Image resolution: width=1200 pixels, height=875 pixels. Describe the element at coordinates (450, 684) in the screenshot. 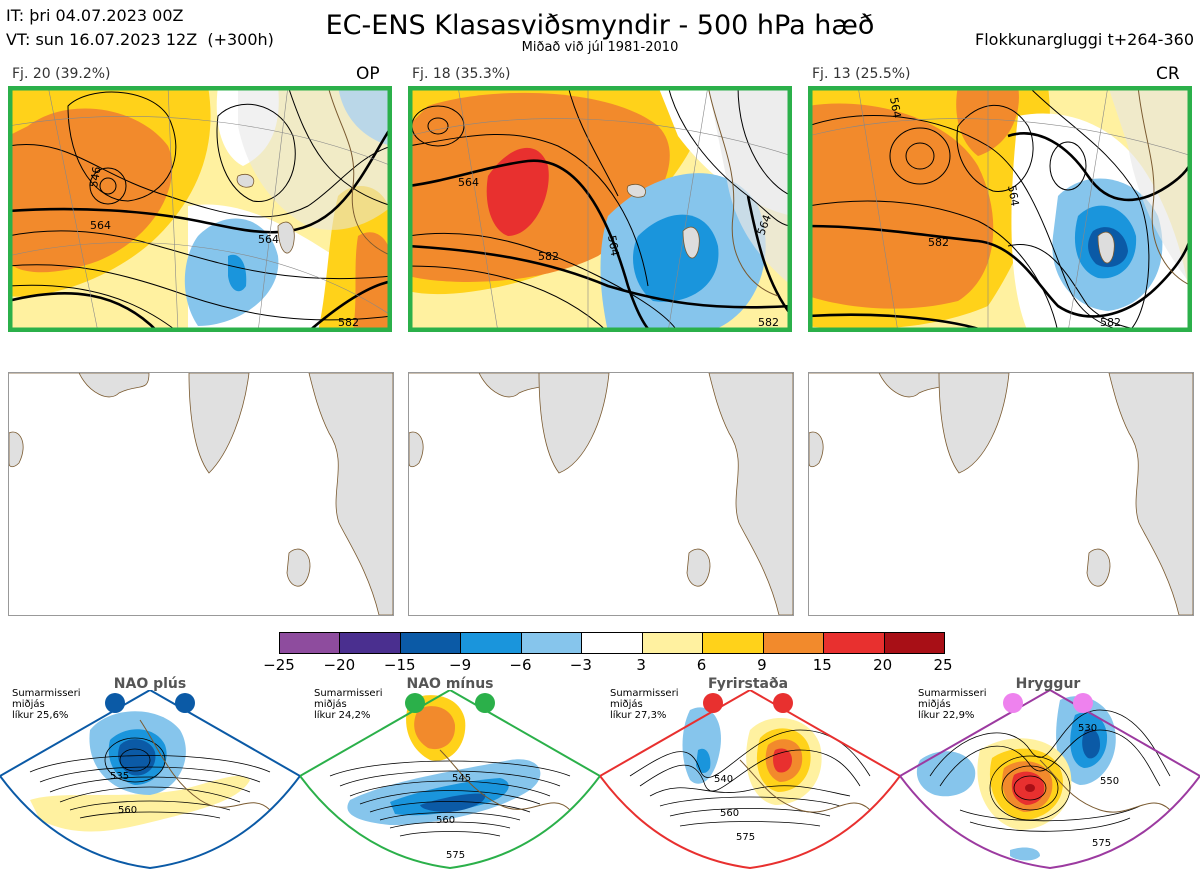

I see `regime-2-title: NAO mínus` at that location.